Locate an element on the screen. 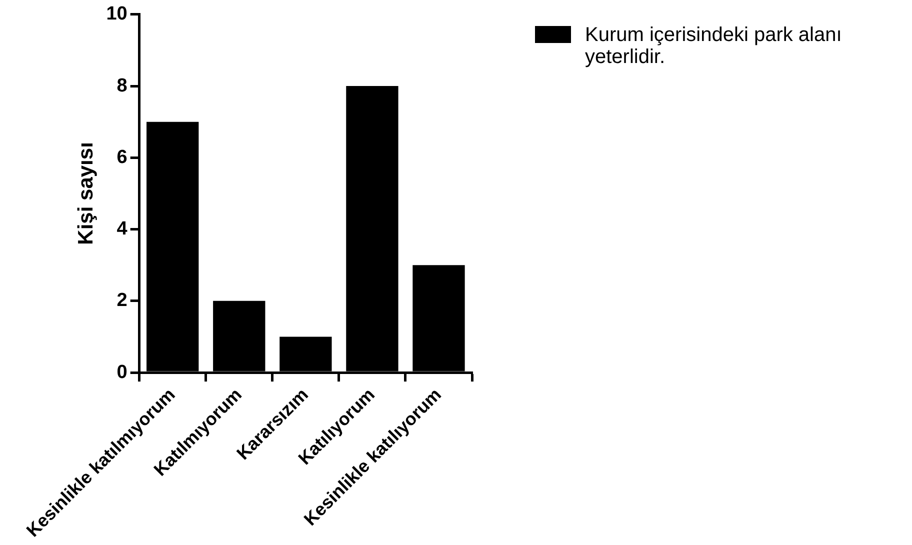  legend-label: Kurum içerisindeki park alanı yeterlidir. is located at coordinates (714, 46).